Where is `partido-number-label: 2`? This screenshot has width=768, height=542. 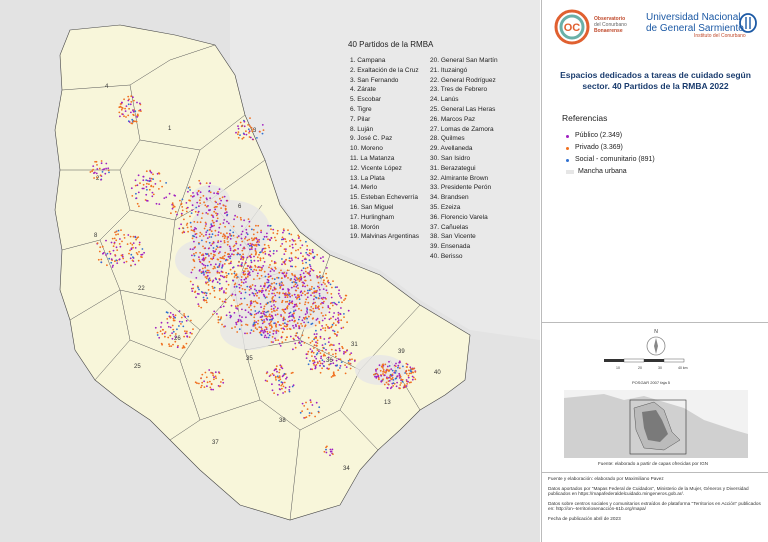
partido-number-label: 2 is located at coordinates (98, 179).